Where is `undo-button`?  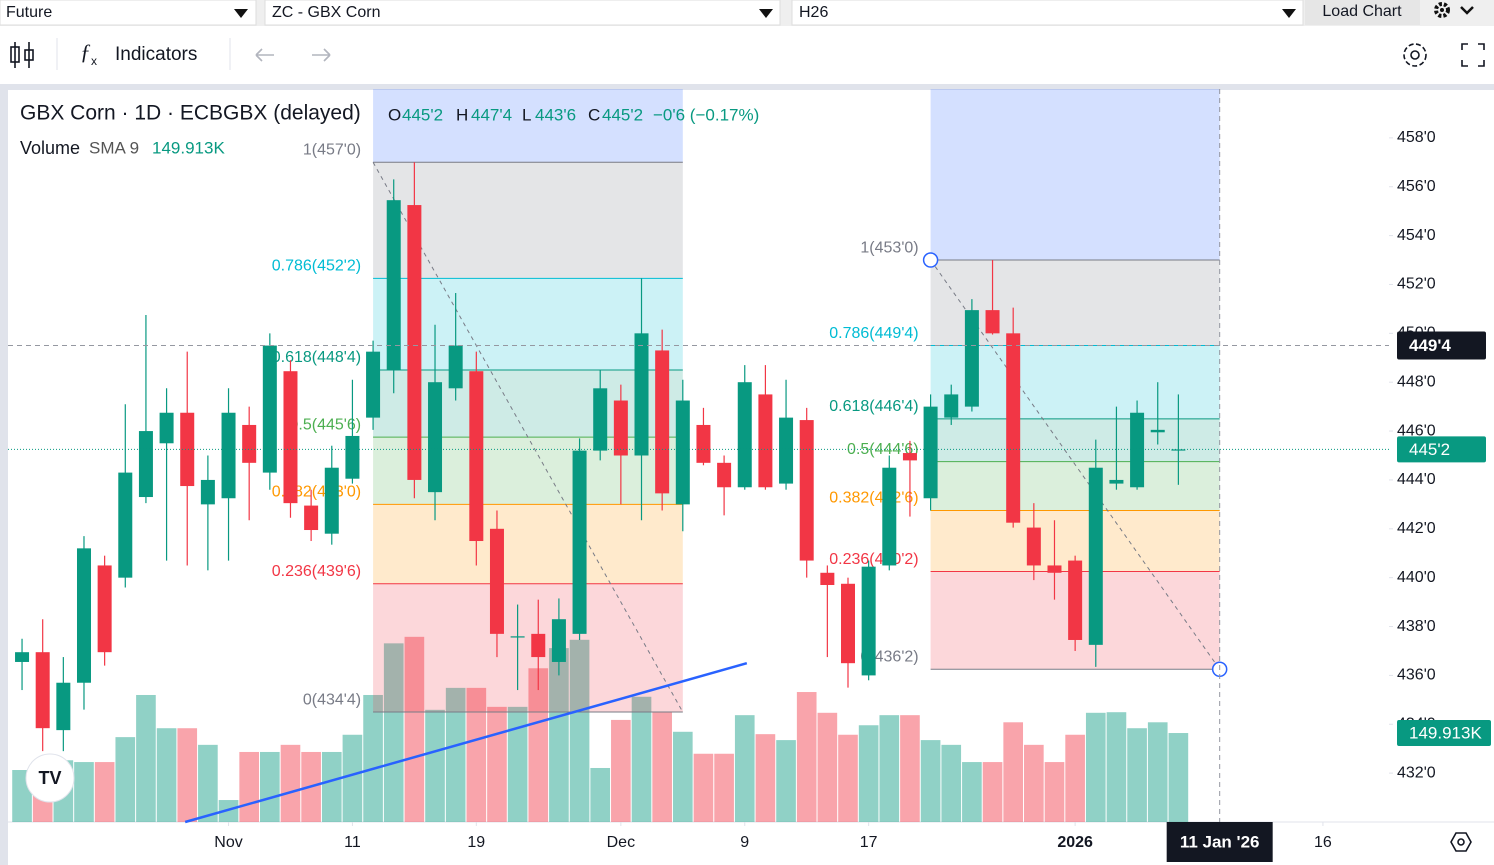
undo-button is located at coordinates (264, 55).